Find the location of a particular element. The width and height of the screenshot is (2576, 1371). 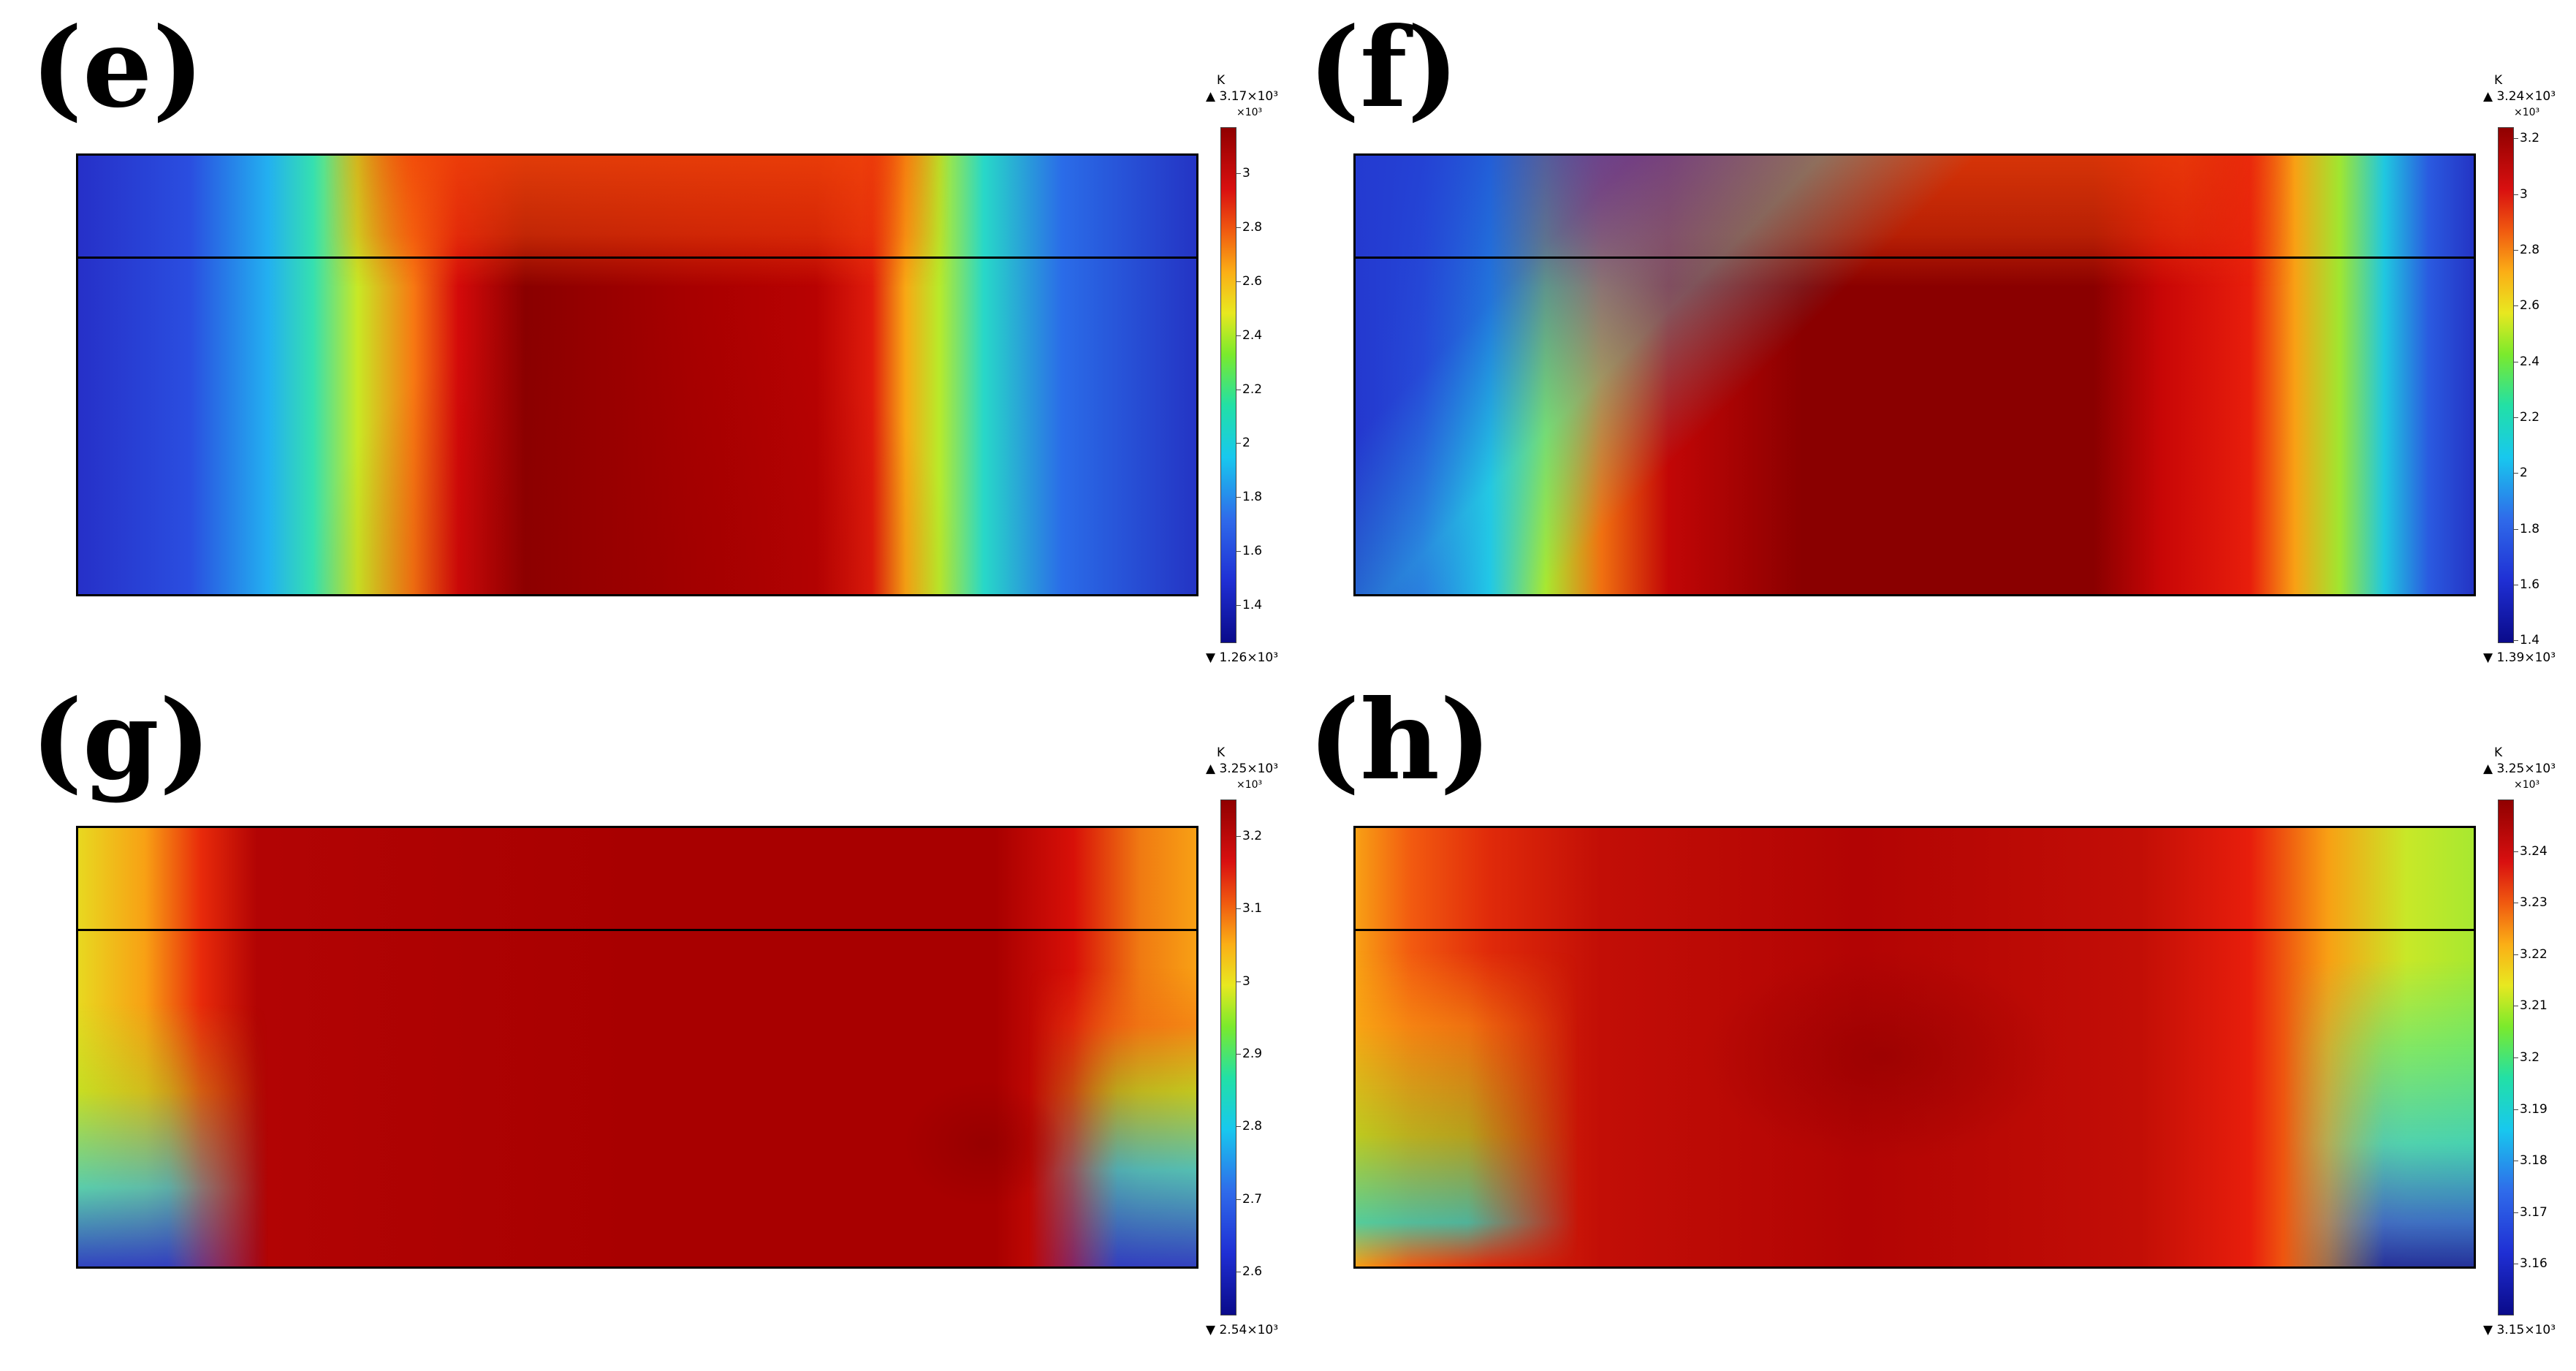

panel-label: (f) is located at coordinates (1383, 68).